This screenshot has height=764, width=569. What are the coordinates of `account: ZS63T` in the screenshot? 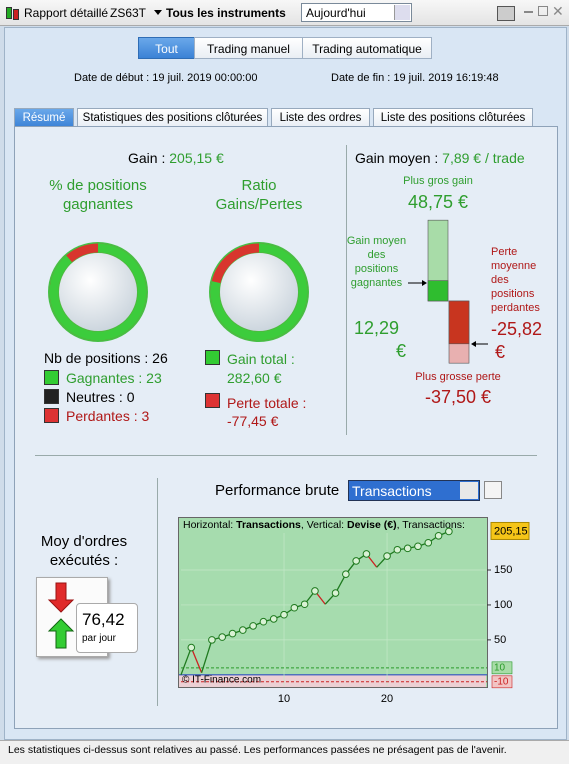 It's located at (128, 13).